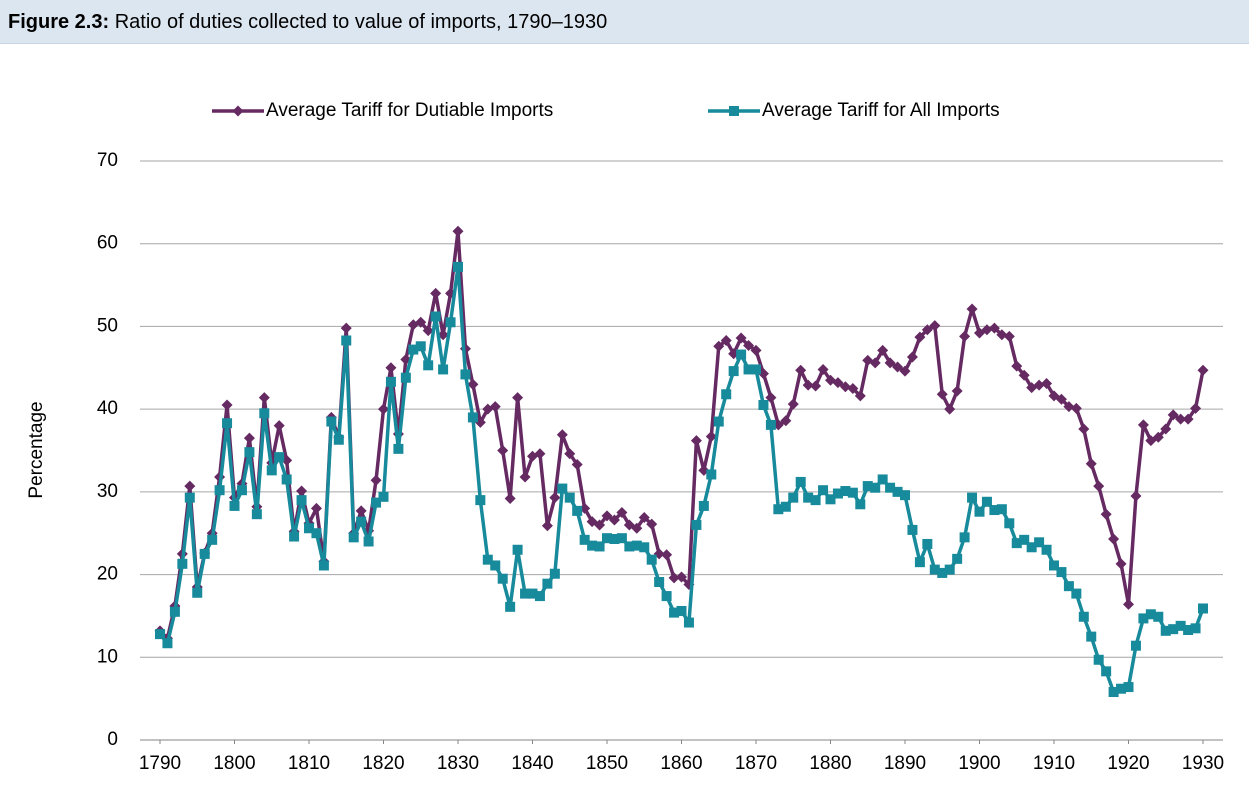 This screenshot has height=803, width=1249. What do you see at coordinates (107, 243) in the screenshot?
I see `y-tick-label: 60` at bounding box center [107, 243].